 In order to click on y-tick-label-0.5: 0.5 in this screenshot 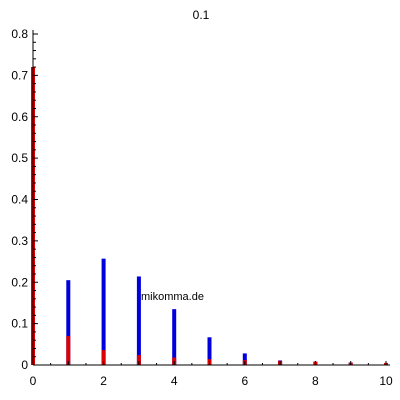, I will do `click(19, 158)`.